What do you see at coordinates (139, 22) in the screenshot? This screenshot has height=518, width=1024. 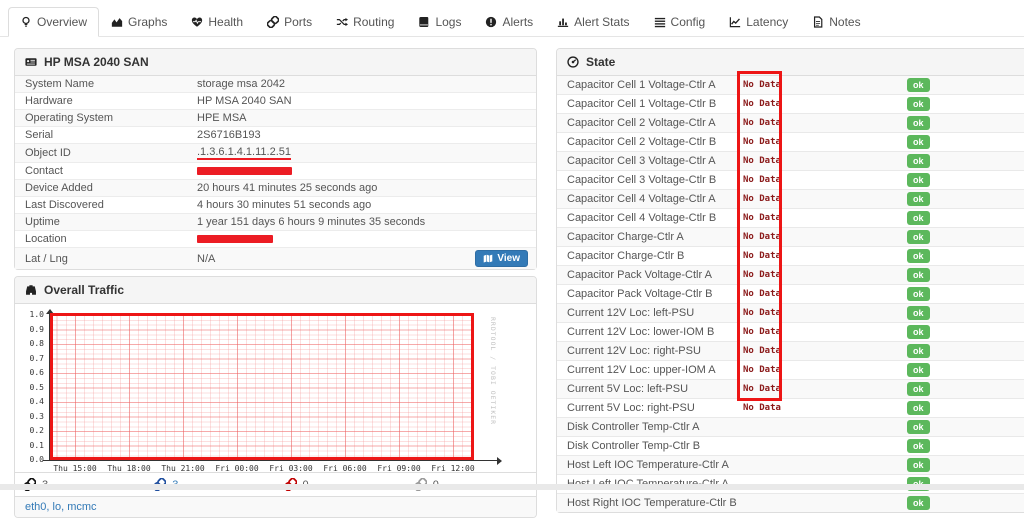 I see `tab-graphs: Graphs` at bounding box center [139, 22].